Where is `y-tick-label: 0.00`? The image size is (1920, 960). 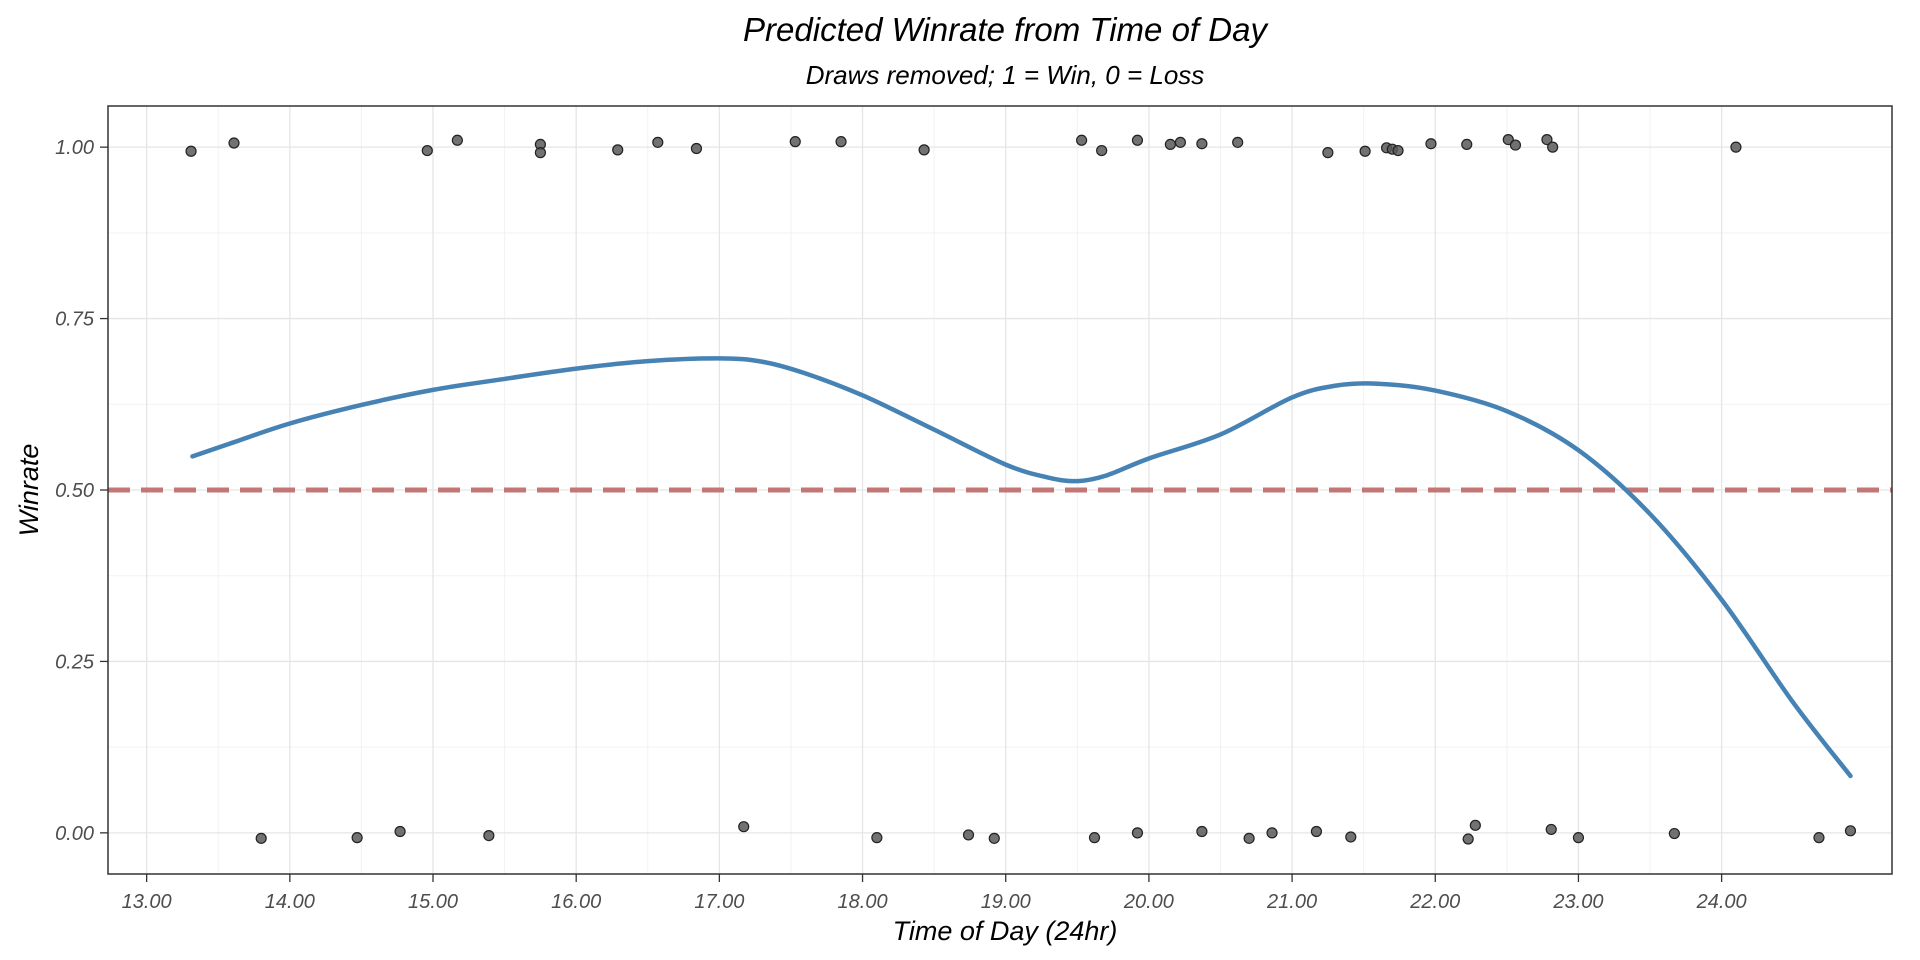 y-tick-label: 0.00 is located at coordinates (74, 834).